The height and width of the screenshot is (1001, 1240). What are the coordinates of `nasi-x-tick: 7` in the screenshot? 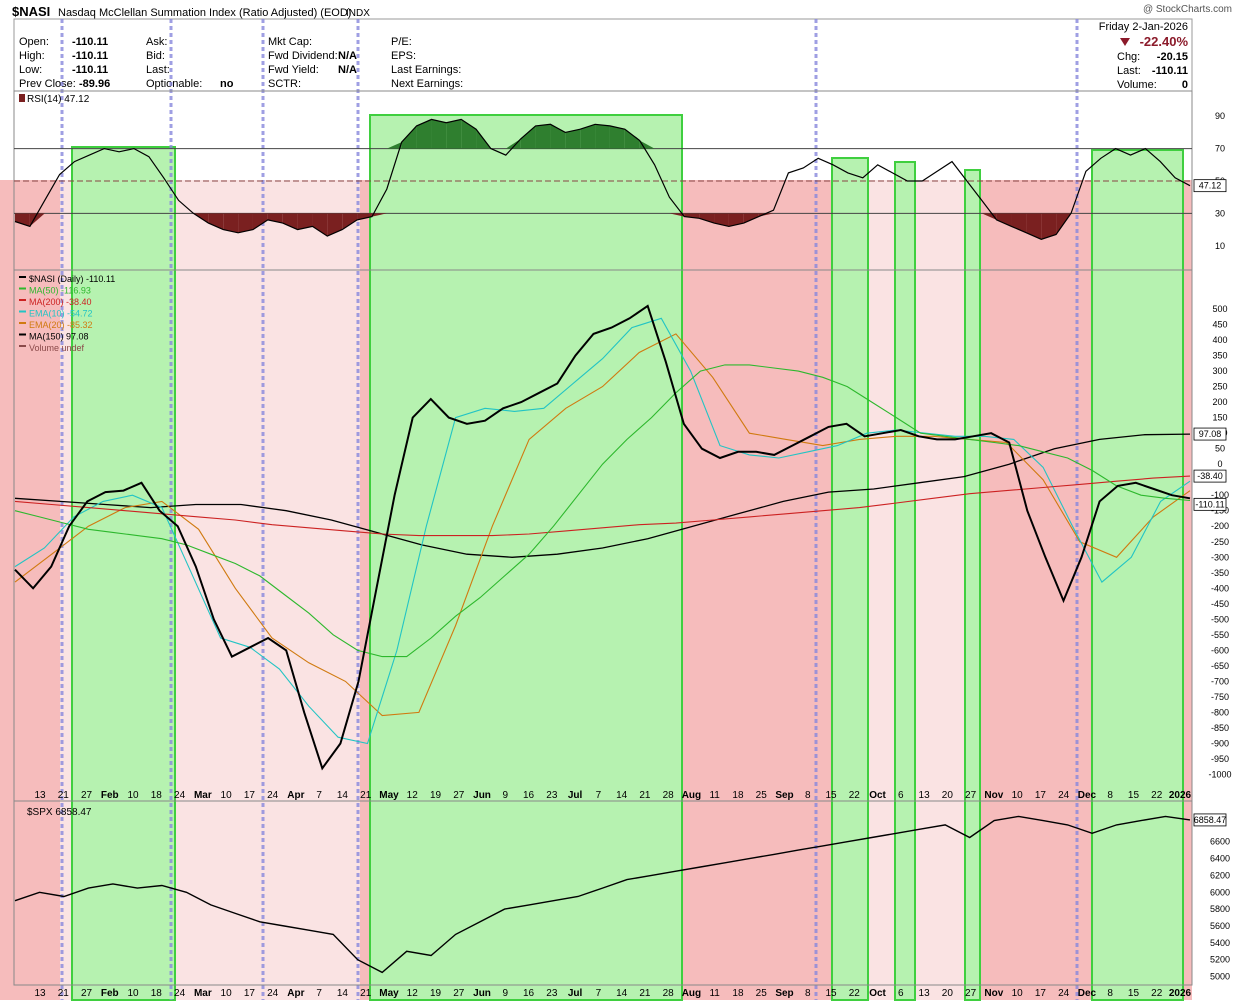 It's located at (599, 795).